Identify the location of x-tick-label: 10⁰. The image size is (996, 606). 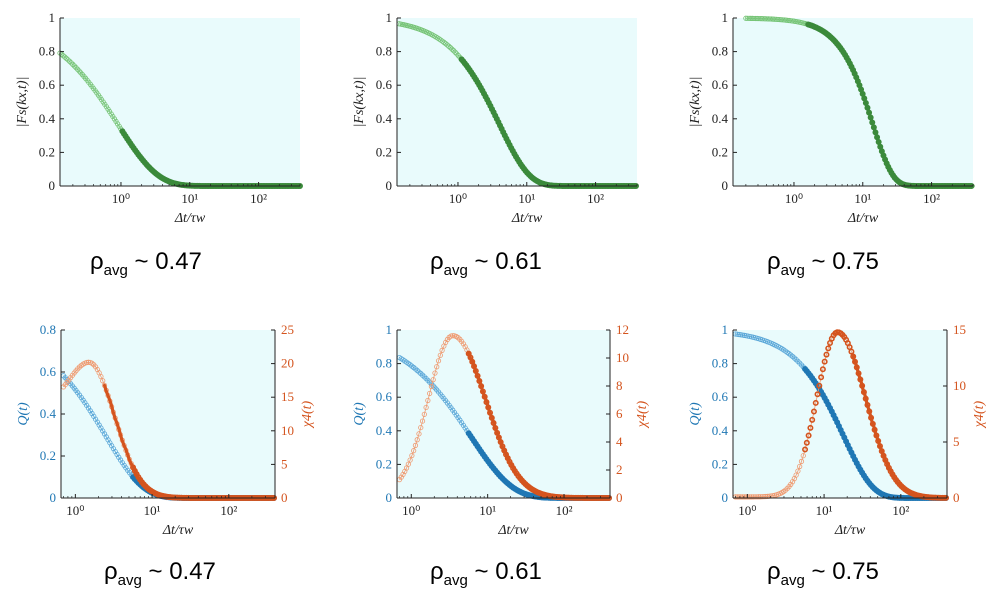
(794, 198).